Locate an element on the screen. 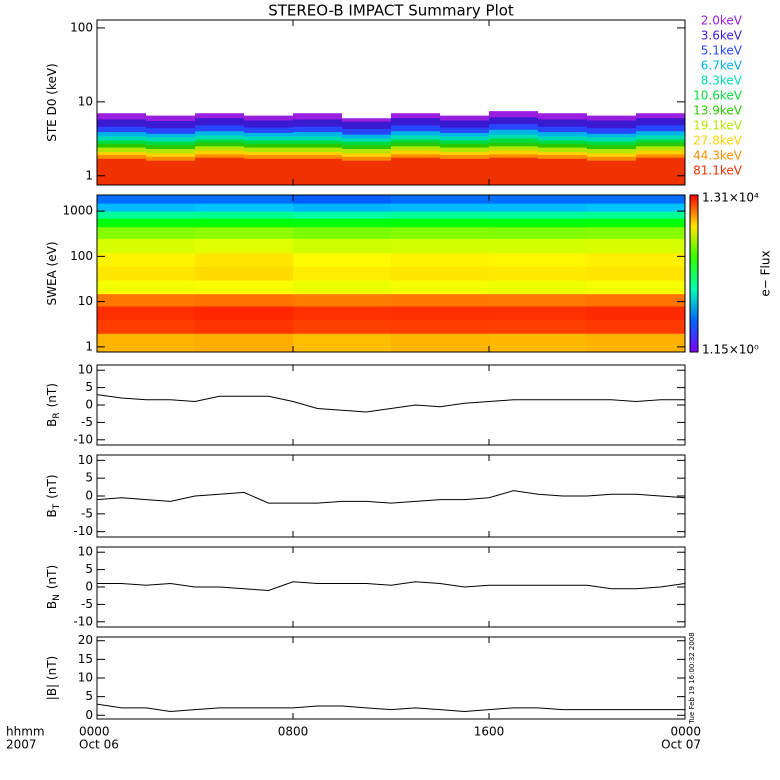 Image resolution: width=780 pixels, height=780 pixels. date-label: Oct 06 is located at coordinates (99, 745).